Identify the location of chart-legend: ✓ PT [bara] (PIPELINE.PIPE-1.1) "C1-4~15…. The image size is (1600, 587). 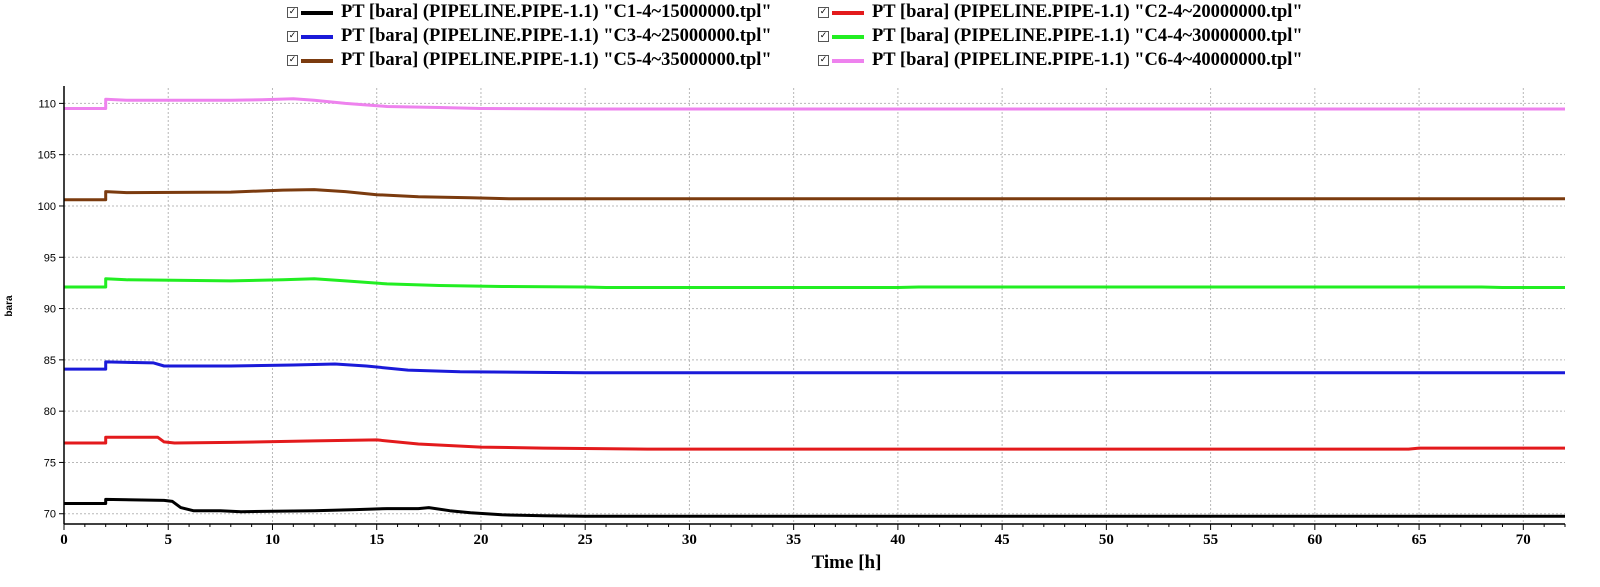
(800, 40).